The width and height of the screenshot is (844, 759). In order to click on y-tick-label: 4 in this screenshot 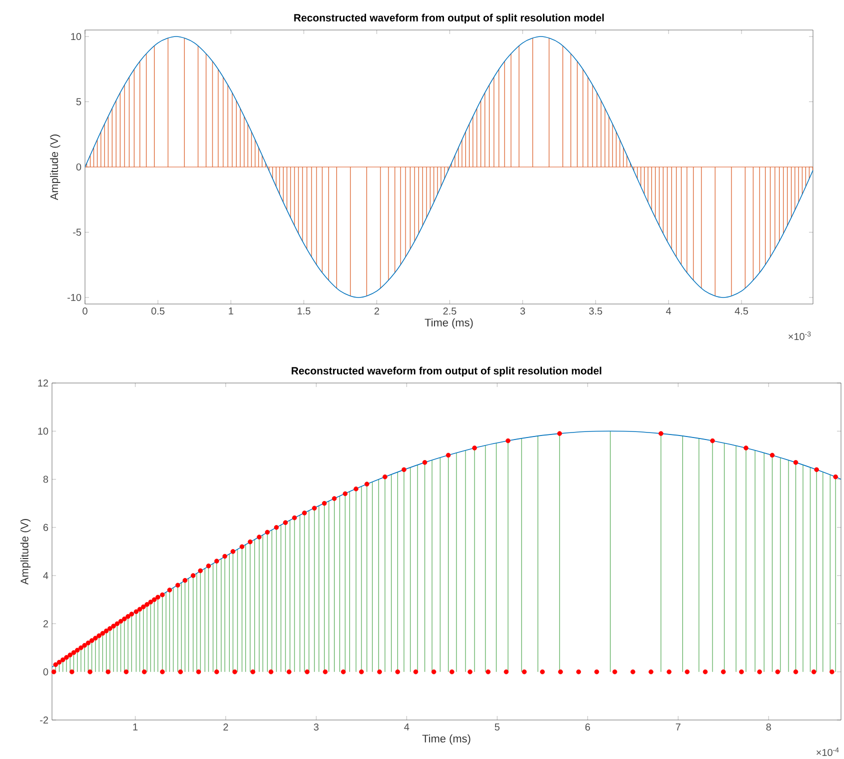, I will do `click(45, 575)`.